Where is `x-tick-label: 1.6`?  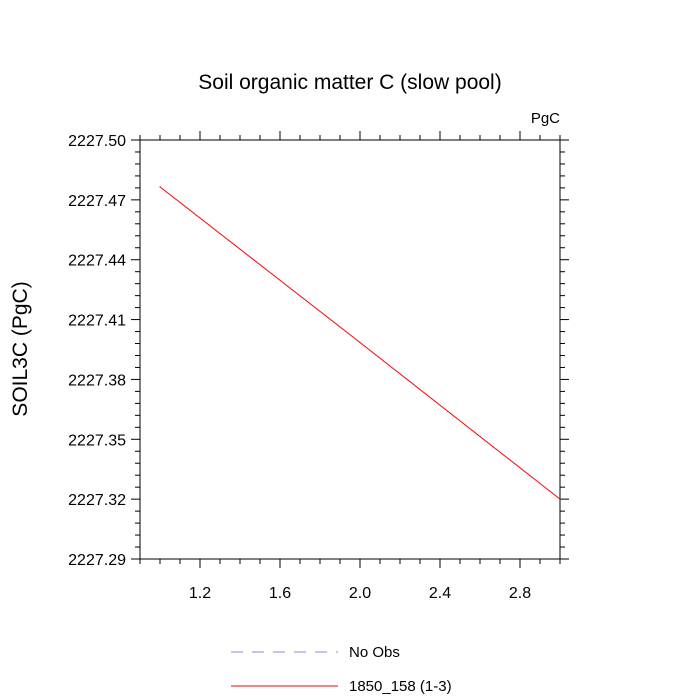 x-tick-label: 1.6 is located at coordinates (280, 593).